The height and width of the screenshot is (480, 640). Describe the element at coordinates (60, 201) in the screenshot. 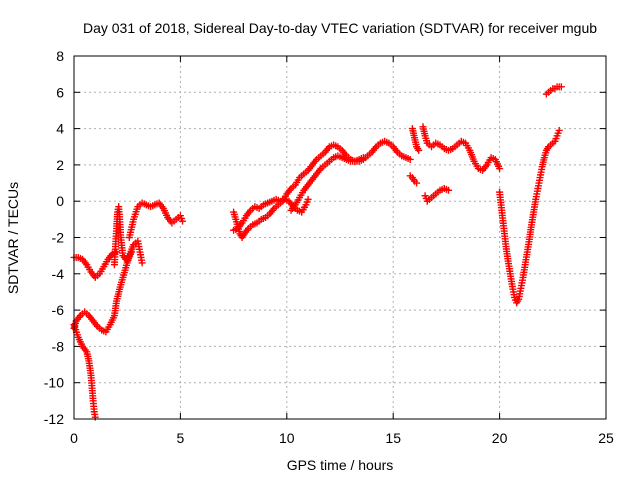

I see `y-tick-label: 0` at that location.